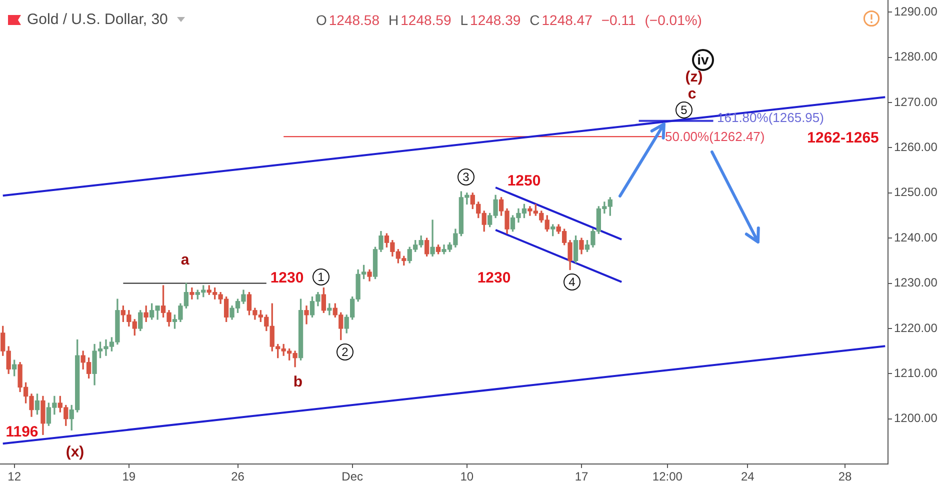 This screenshot has width=939, height=487. Describe the element at coordinates (845, 477) in the screenshot. I see `x-tick-label: 28` at that location.